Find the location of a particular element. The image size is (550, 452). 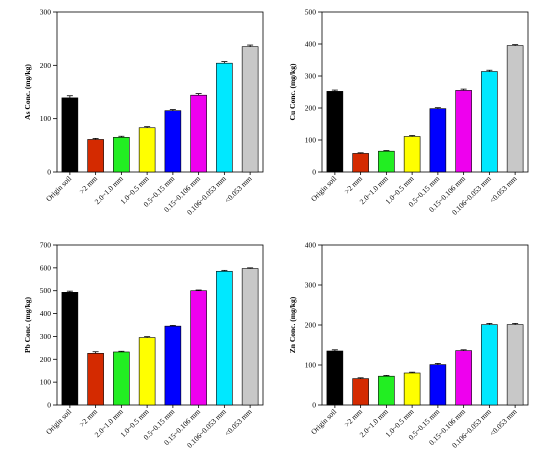

y-axis-title: Zn Conc. (mg/kg) is located at coordinates (292, 324).